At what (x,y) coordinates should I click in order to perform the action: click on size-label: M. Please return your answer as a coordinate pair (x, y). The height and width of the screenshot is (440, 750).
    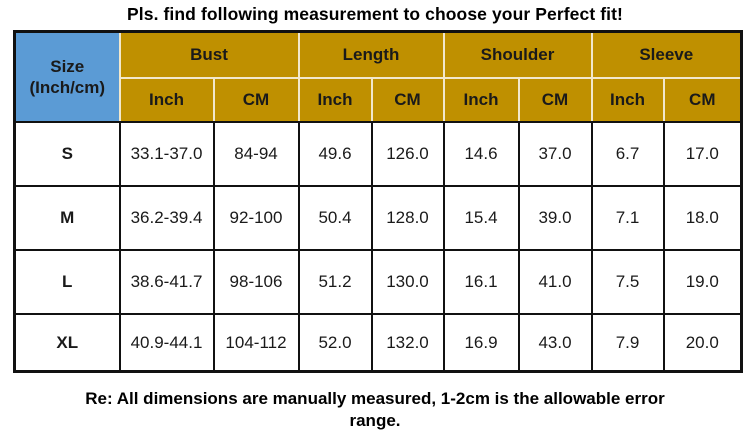
    Looking at the image, I should click on (67, 218).